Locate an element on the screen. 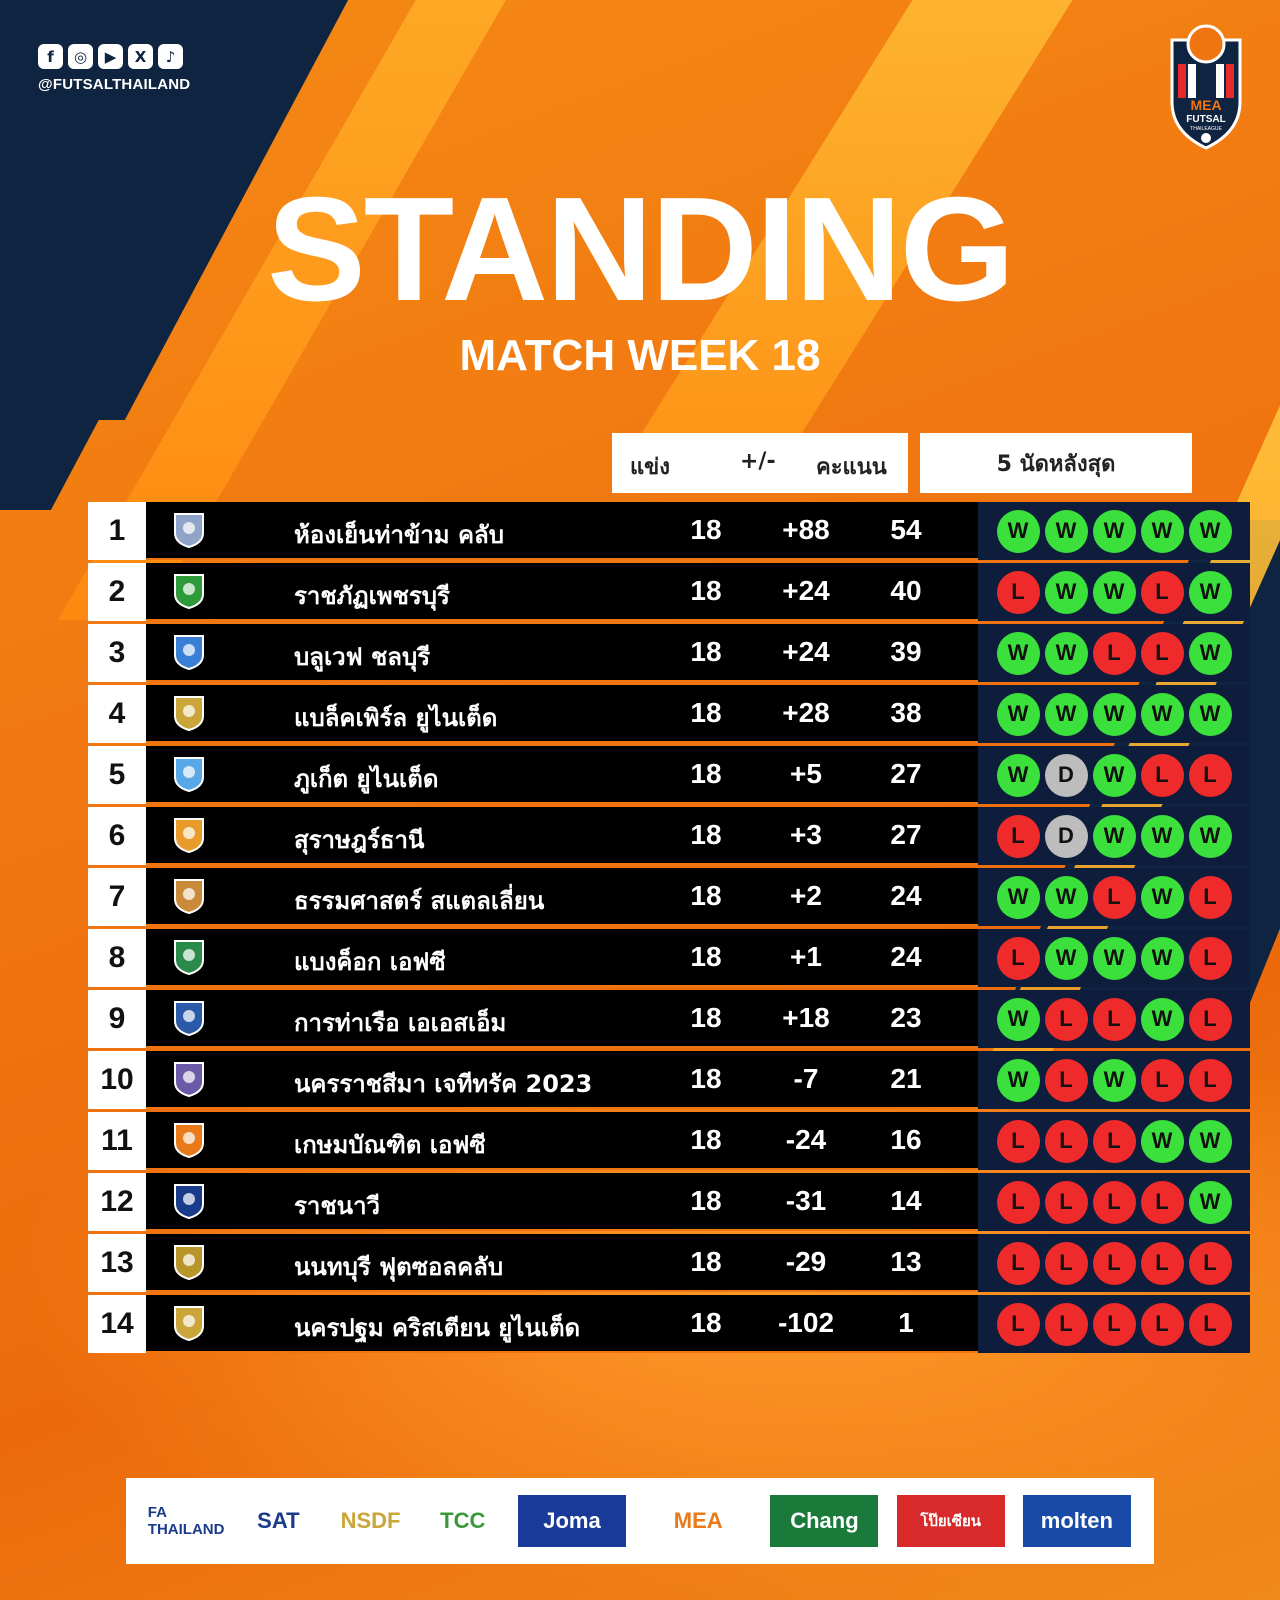 The height and width of the screenshot is (1600, 1280). header-points: คะแนน is located at coordinates (851, 467).